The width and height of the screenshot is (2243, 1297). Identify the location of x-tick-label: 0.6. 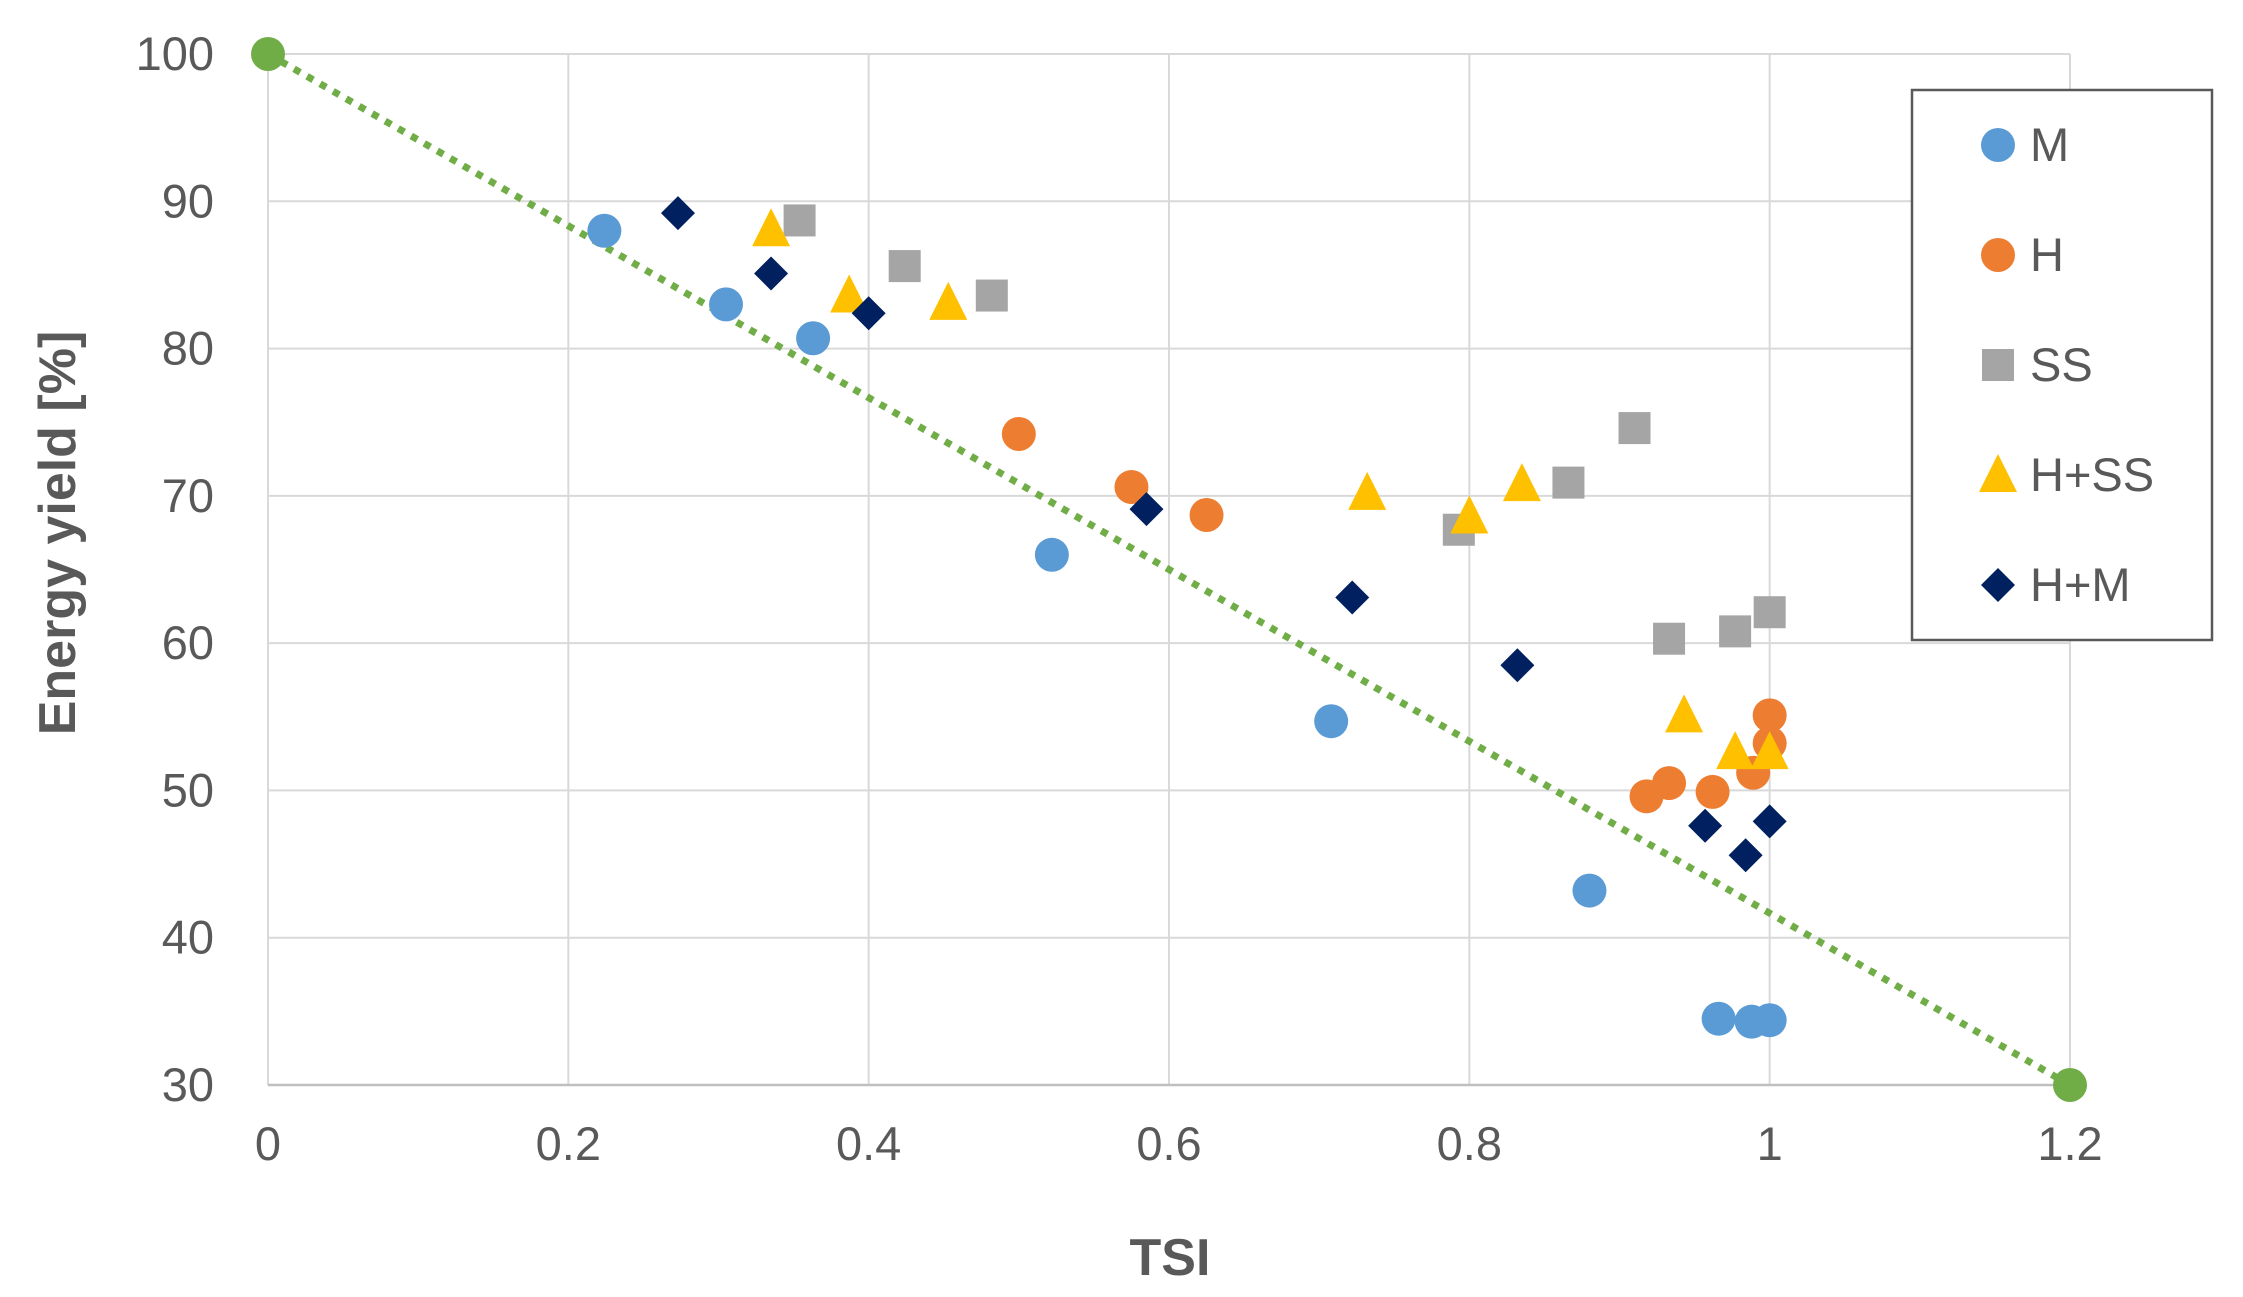
(1168, 1143).